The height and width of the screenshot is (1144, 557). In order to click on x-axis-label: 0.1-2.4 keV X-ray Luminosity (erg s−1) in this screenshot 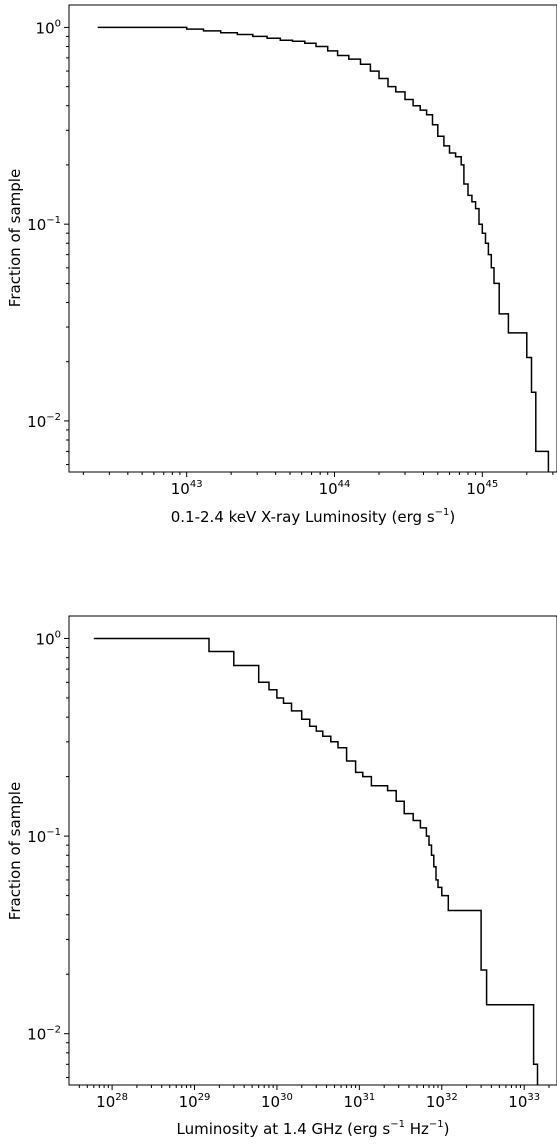, I will do `click(313, 516)`.